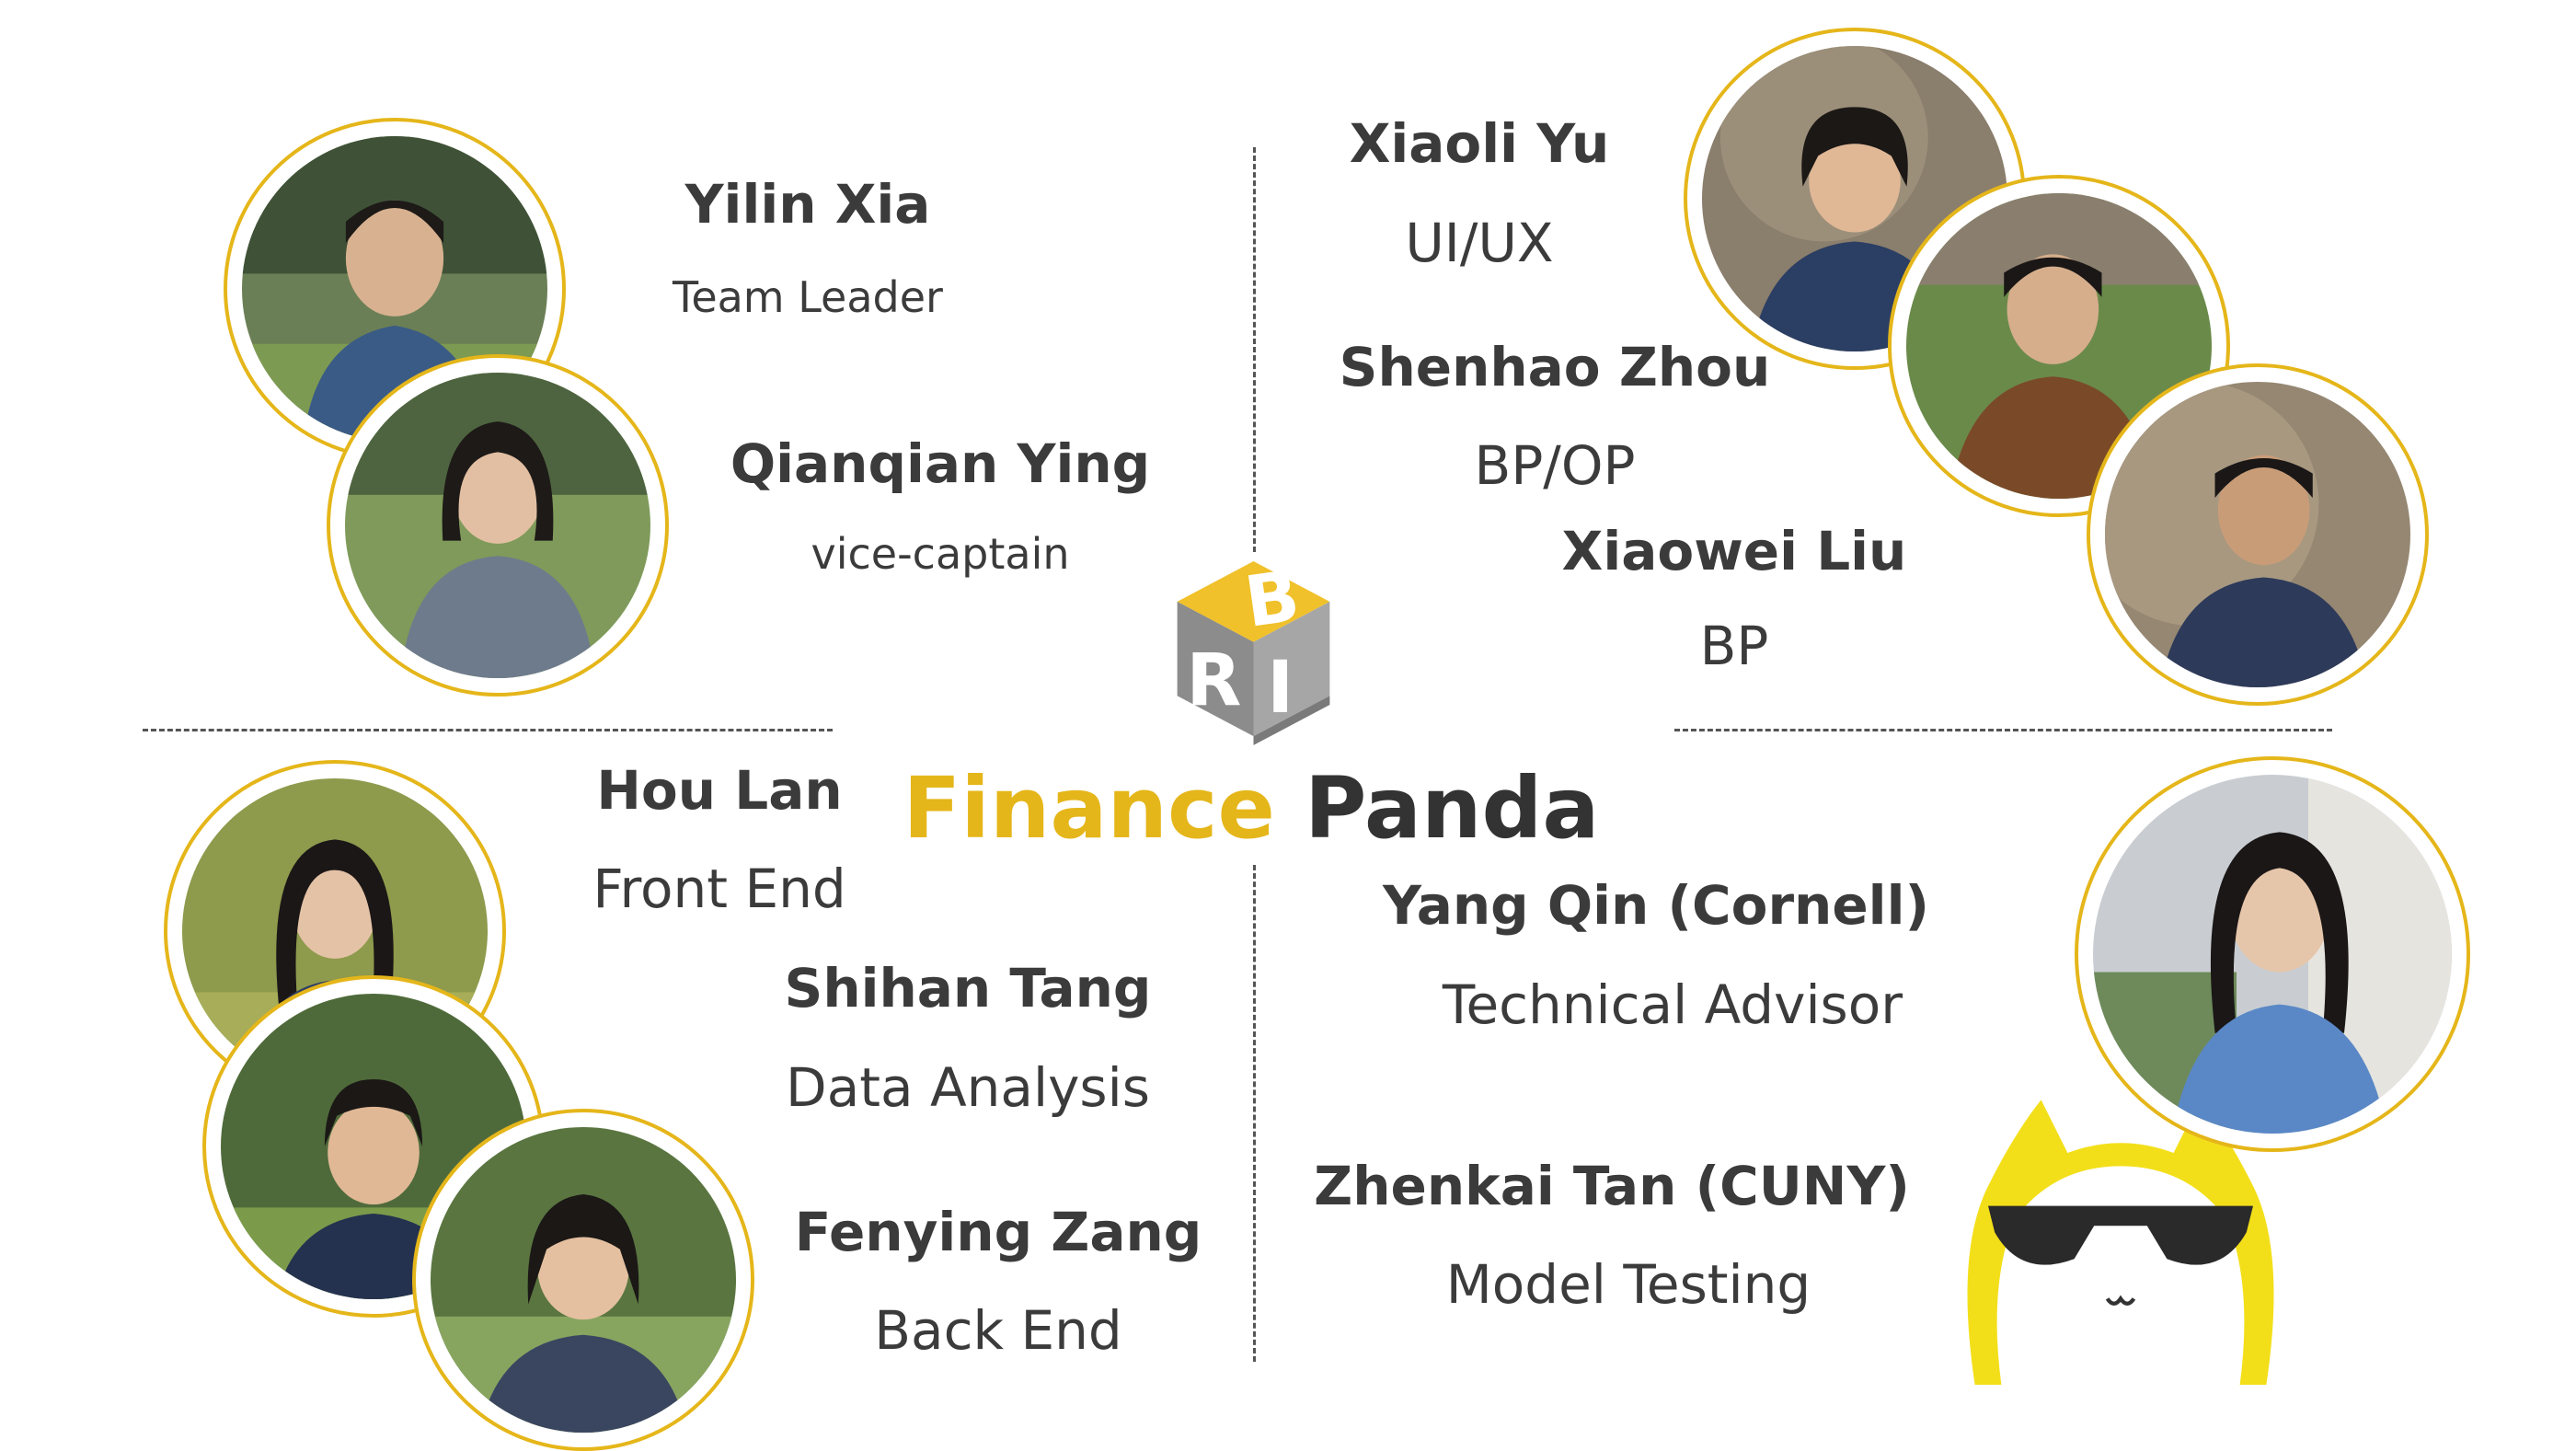 The height and width of the screenshot is (1451, 2576). Describe the element at coordinates (940, 463) in the screenshot. I see `member-name: Qianqian Ying` at that location.